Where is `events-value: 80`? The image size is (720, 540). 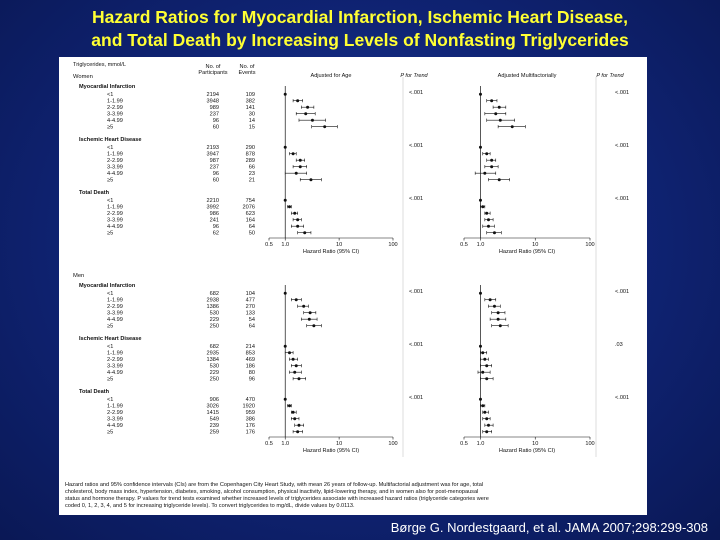 events-value: 80 is located at coordinates (252, 373).